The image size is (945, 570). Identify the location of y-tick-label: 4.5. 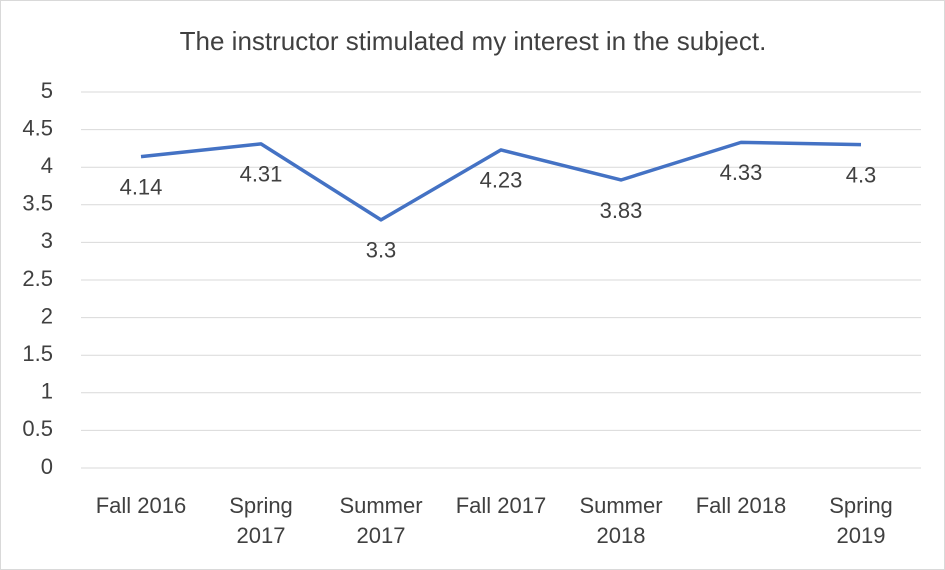
(37, 127).